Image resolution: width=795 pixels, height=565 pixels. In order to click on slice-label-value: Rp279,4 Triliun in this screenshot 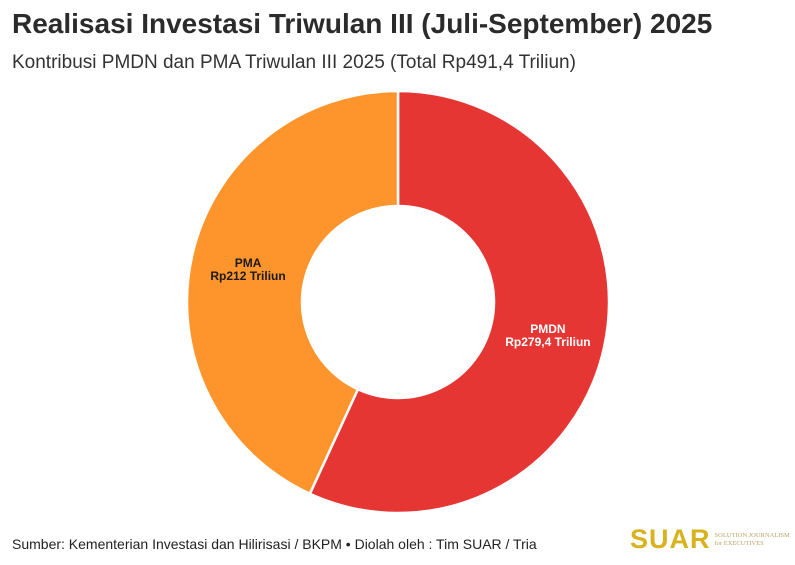, I will do `click(547, 342)`.